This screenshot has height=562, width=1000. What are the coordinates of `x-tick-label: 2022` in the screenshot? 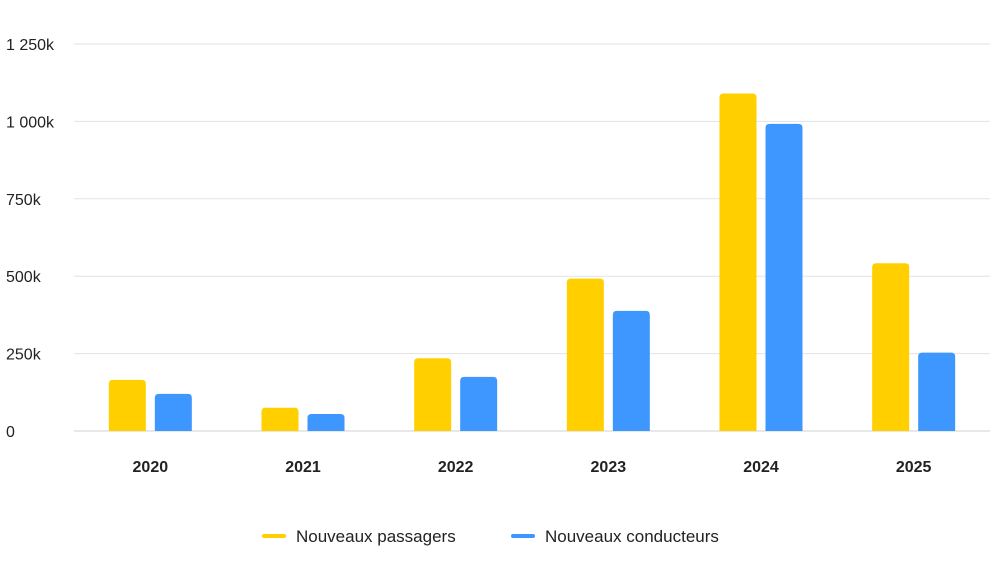 It's located at (456, 467).